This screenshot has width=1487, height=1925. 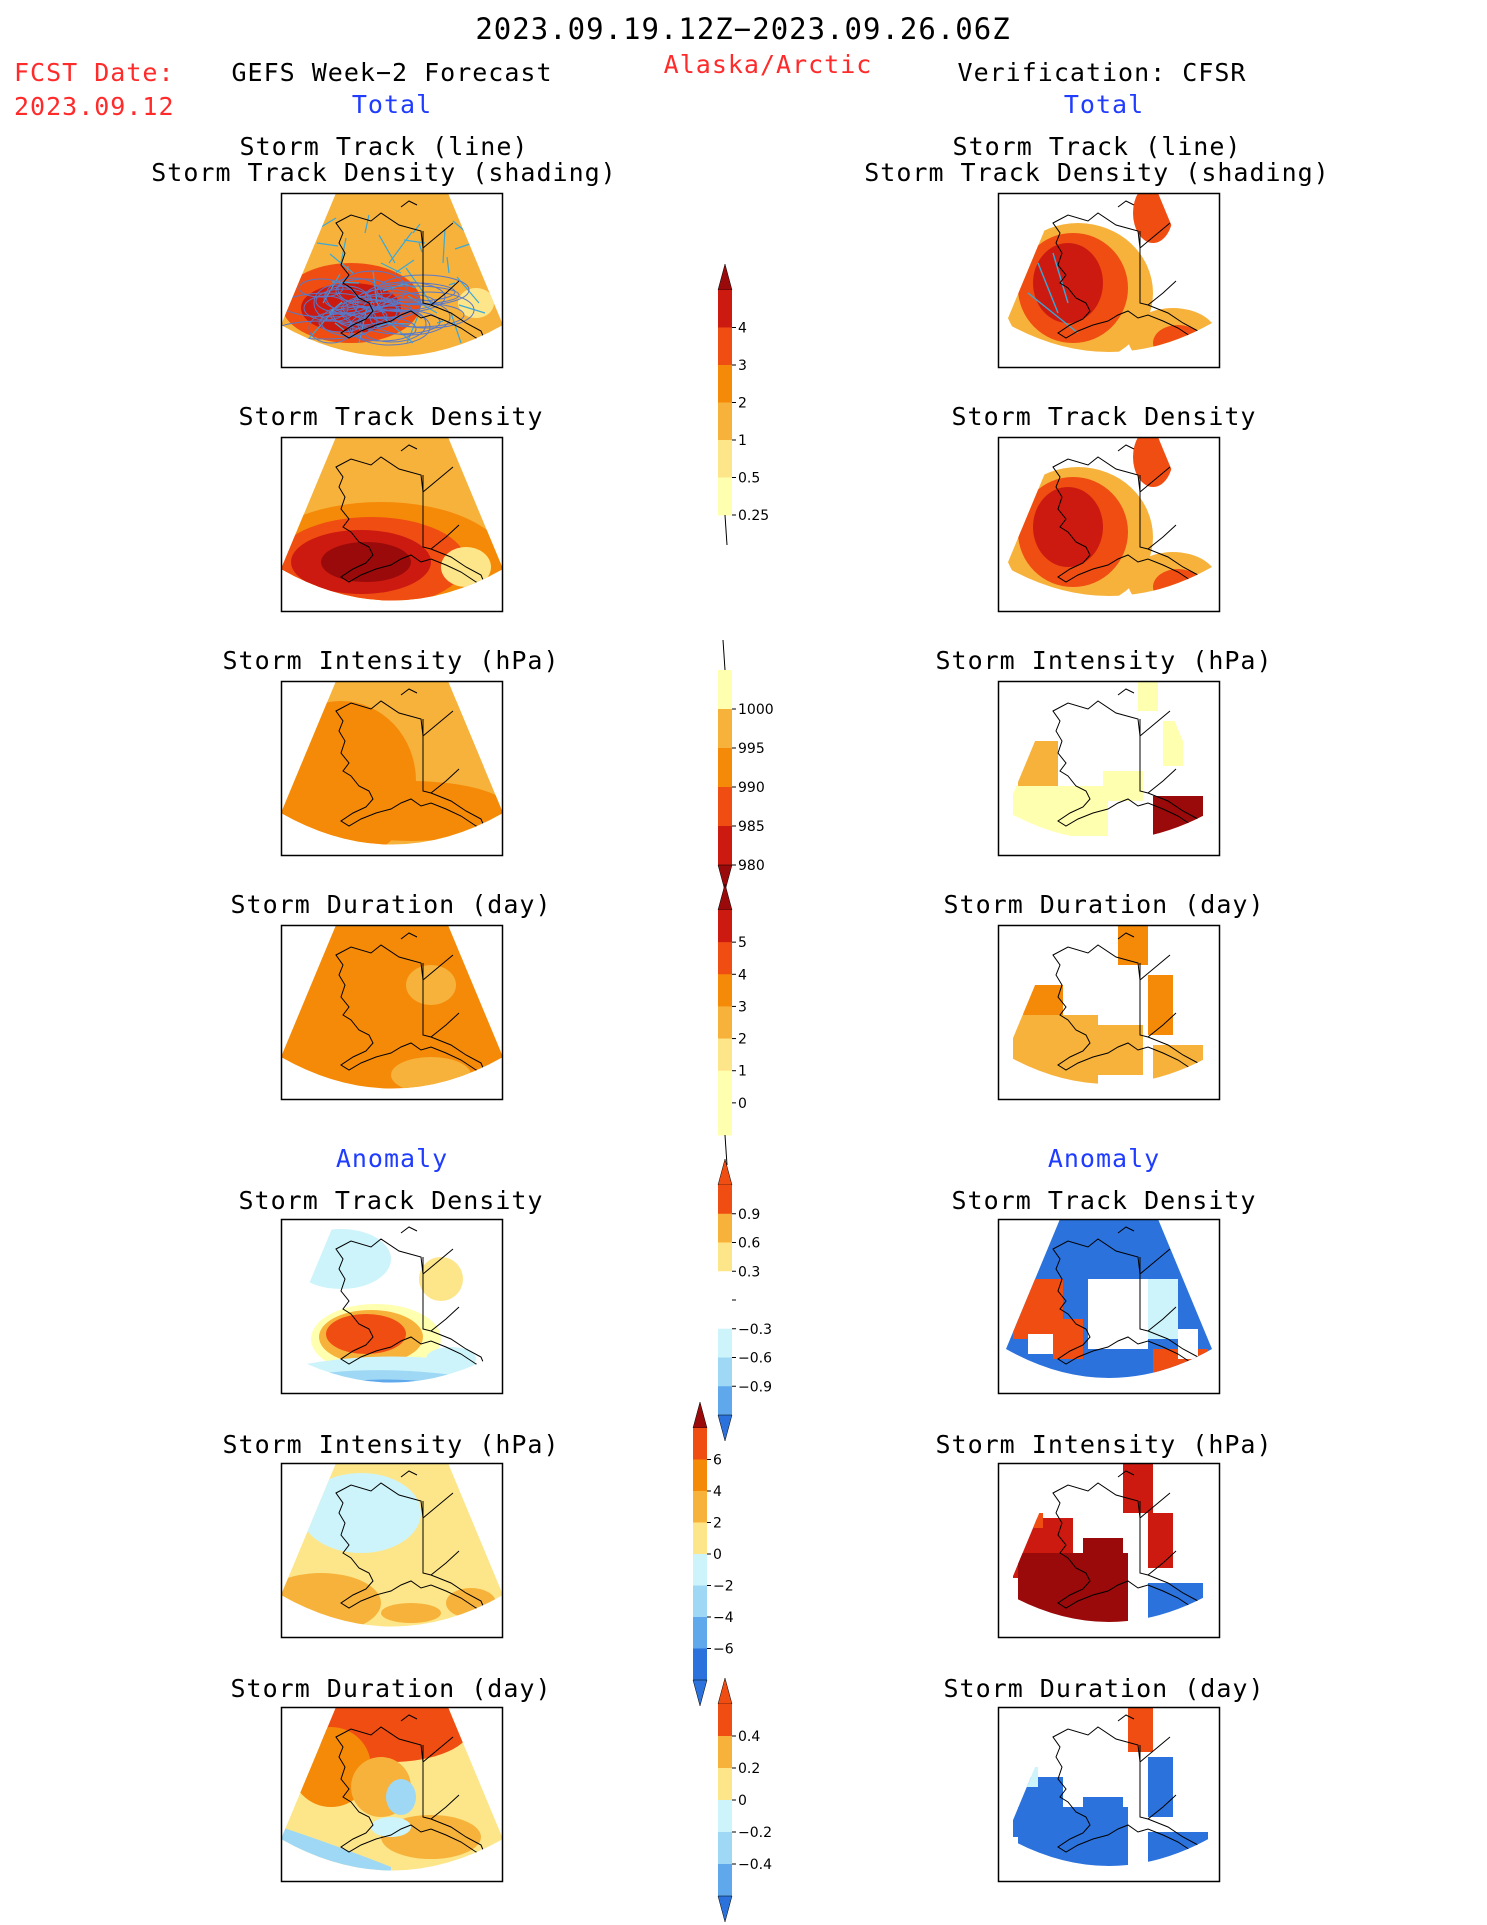 I want to click on period-title: 2023.09.19.12Z−2023.09.26.06Z, so click(x=743, y=29).